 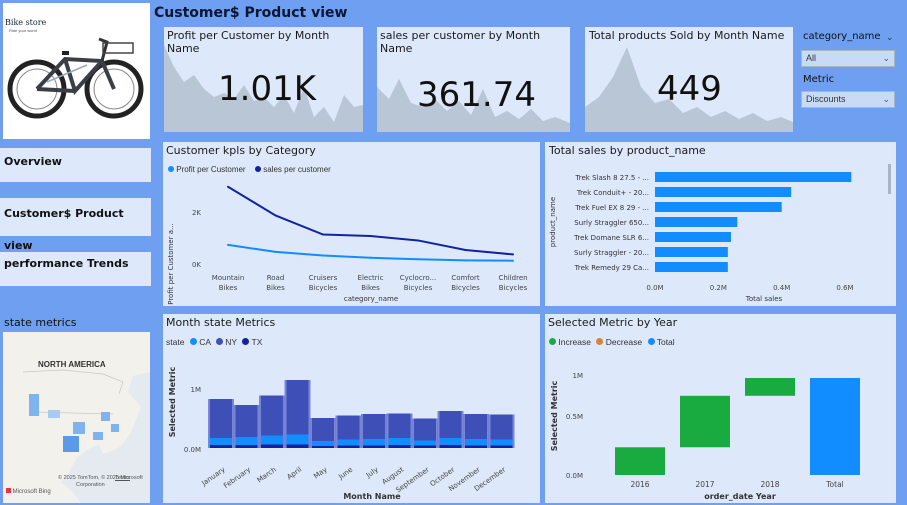 What do you see at coordinates (835, 426) in the screenshot?
I see `total-bar` at bounding box center [835, 426].